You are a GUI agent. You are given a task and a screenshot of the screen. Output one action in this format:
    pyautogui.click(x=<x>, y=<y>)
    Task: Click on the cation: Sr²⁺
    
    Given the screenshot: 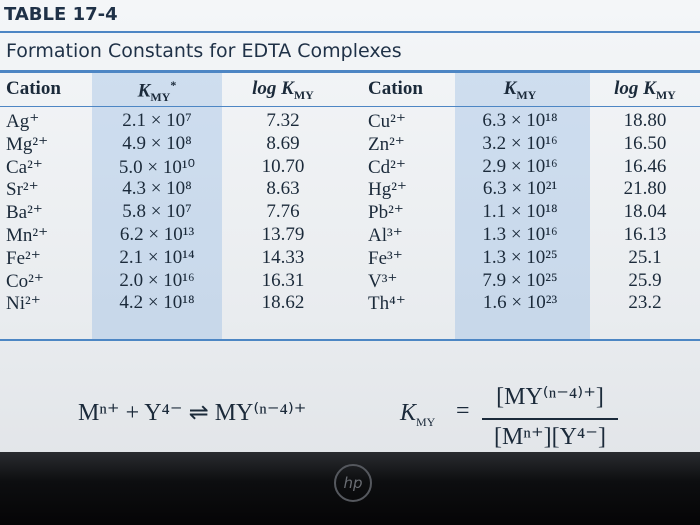 What is the action you would take?
    pyautogui.click(x=22, y=190)
    